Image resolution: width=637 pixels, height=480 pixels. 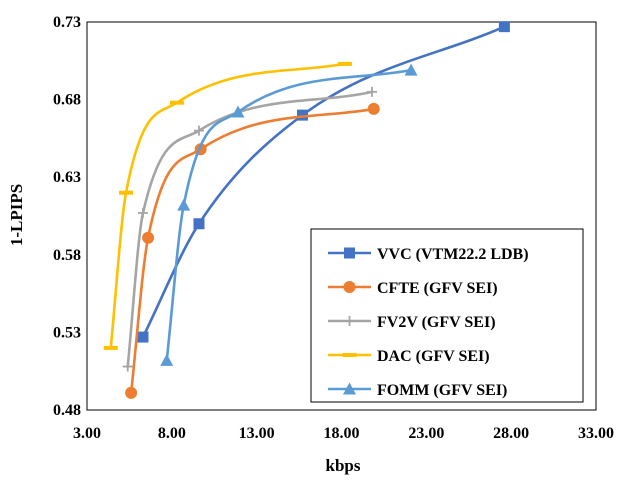 I want to click on legend-label: CFTE (GFV SEI), so click(x=437, y=288).